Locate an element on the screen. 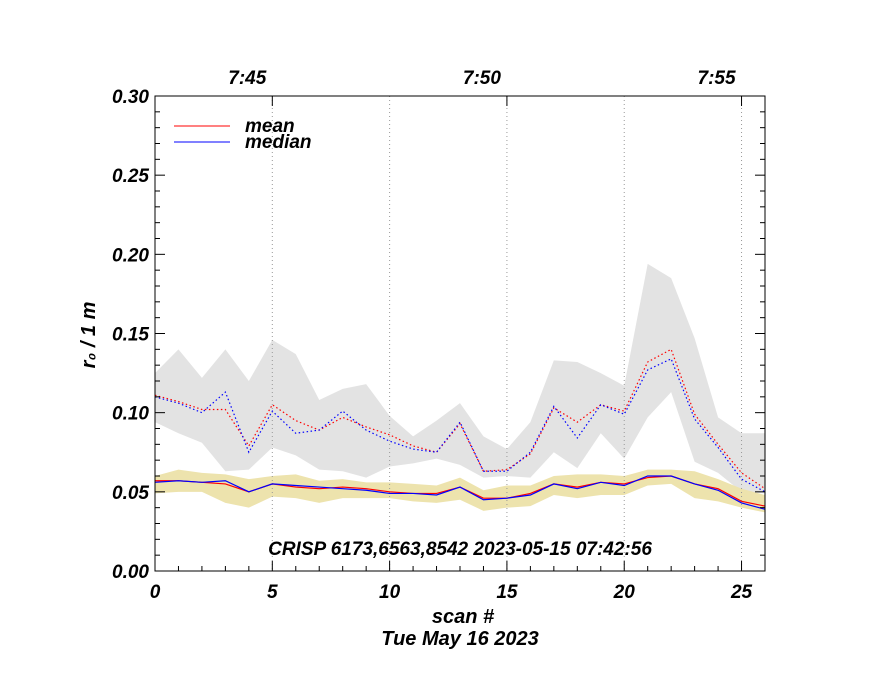  legend-median-label: median is located at coordinates (278, 142).